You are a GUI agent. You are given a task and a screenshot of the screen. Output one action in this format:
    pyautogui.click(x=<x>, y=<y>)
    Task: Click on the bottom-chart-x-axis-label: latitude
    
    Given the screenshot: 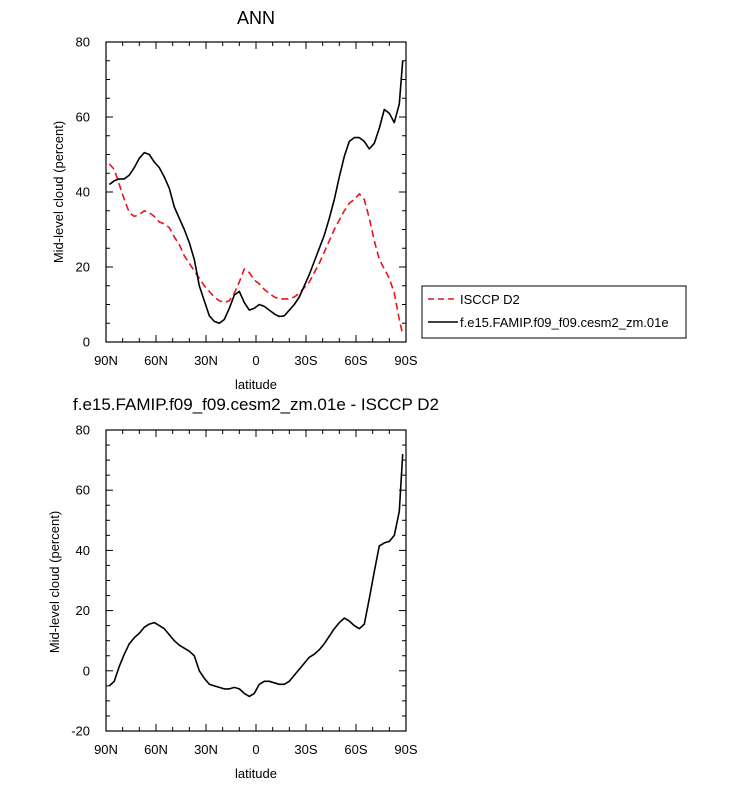 What is the action you would take?
    pyautogui.click(x=256, y=773)
    